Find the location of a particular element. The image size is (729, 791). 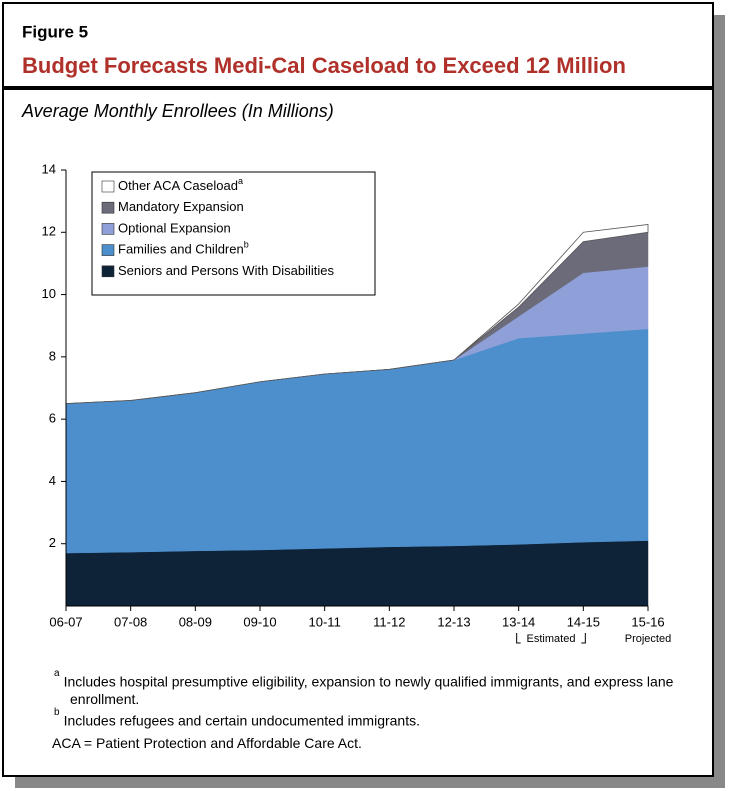

legend-label: Other ACA Caseloada is located at coordinates (180, 184).